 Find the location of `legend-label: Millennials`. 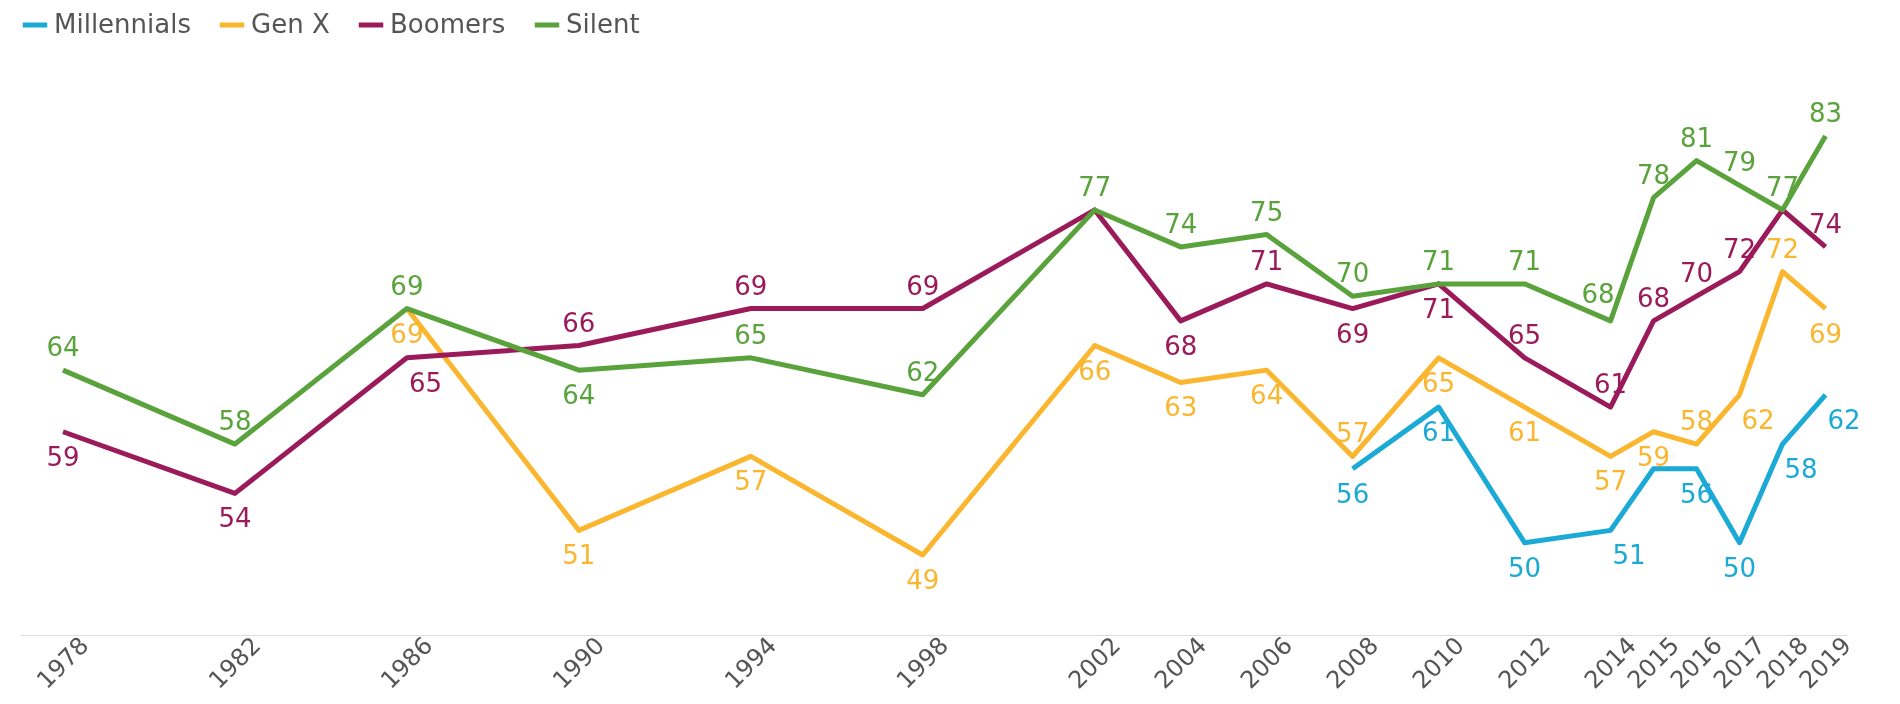

legend-label: Millennials is located at coordinates (122, 24).